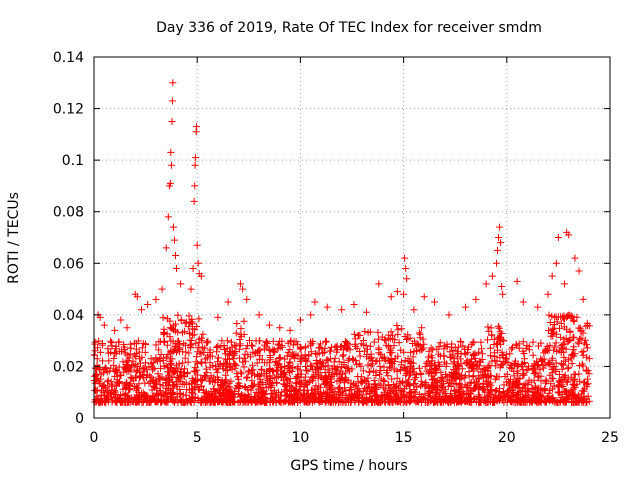 This screenshot has width=640, height=480. I want to click on x-tick-label: 20, so click(507, 438).